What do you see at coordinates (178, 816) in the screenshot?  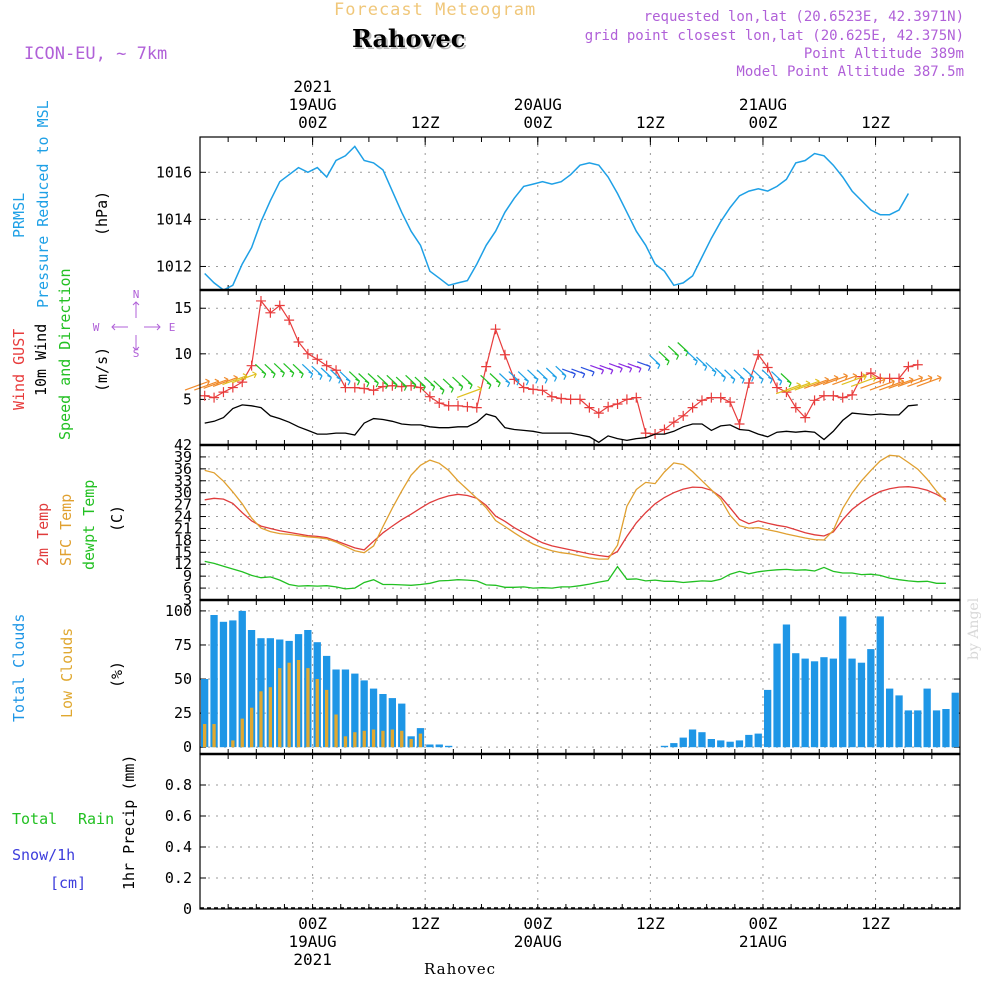 I see `y-tick-label: 0.6` at bounding box center [178, 816].